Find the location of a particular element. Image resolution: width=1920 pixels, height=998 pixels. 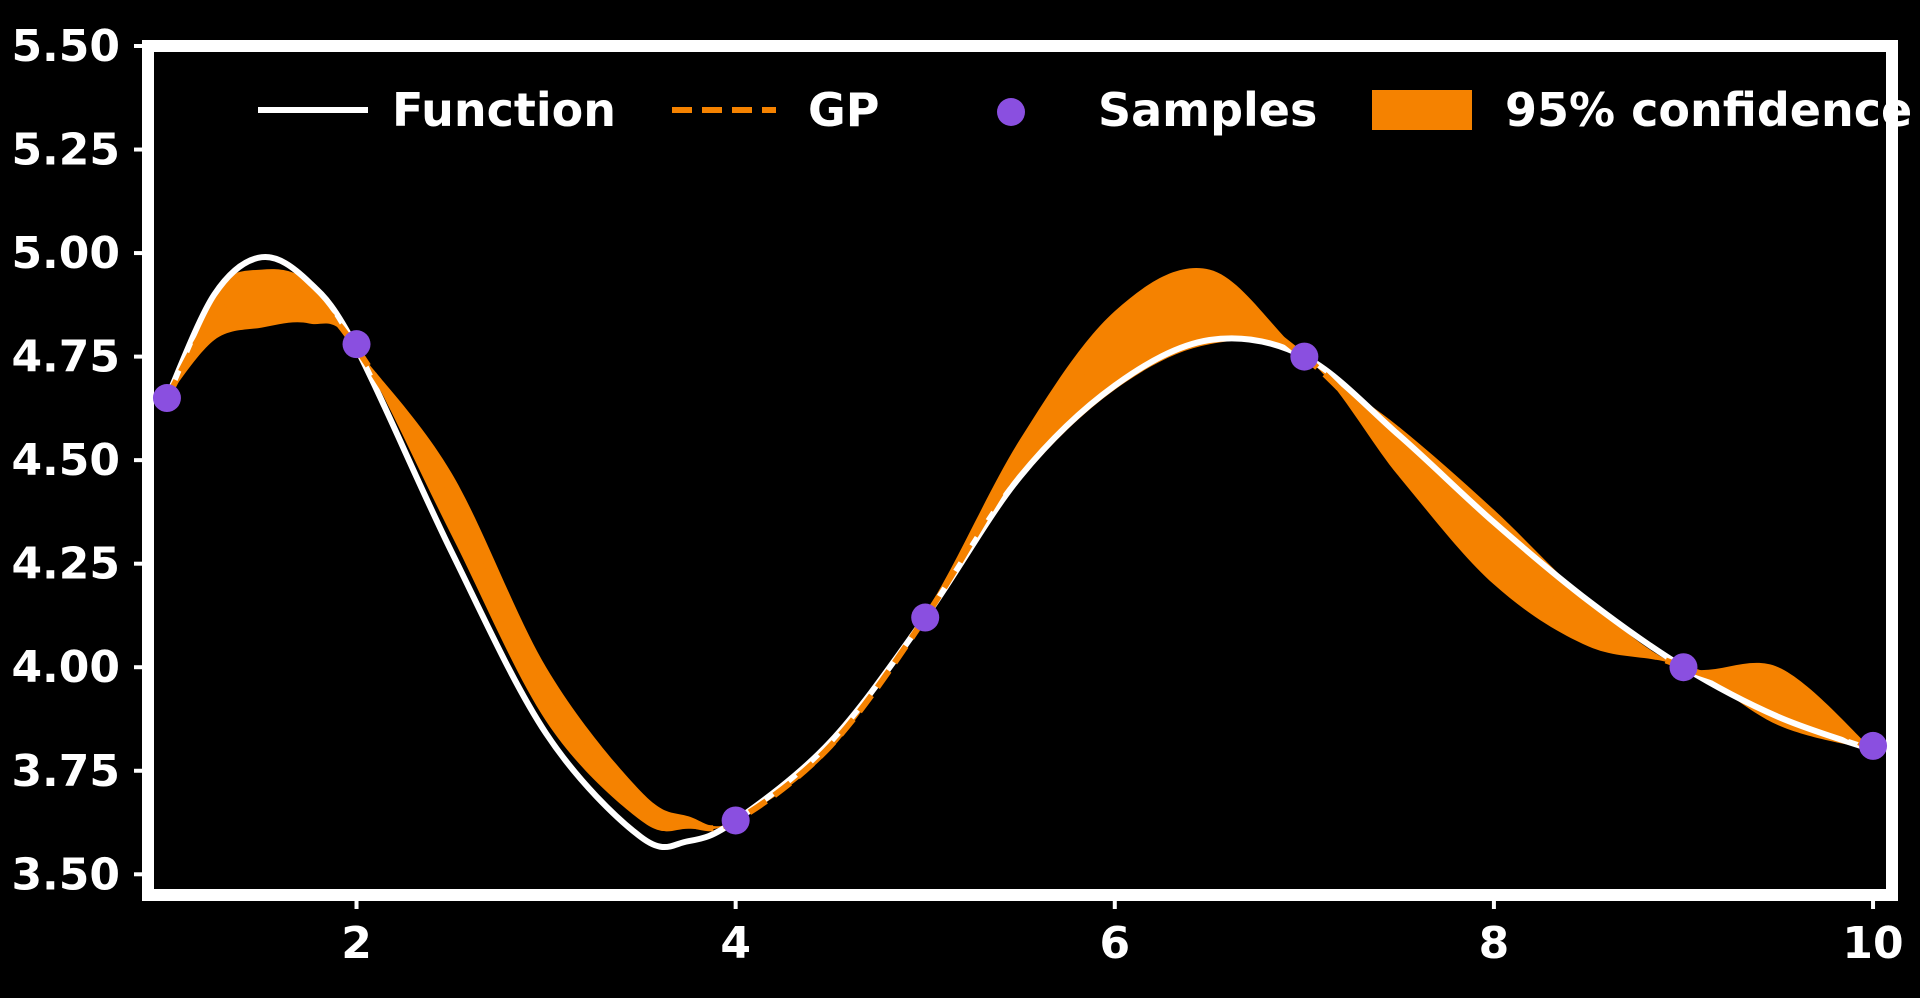

y-tick-label: 4.25 is located at coordinates (65, 564).